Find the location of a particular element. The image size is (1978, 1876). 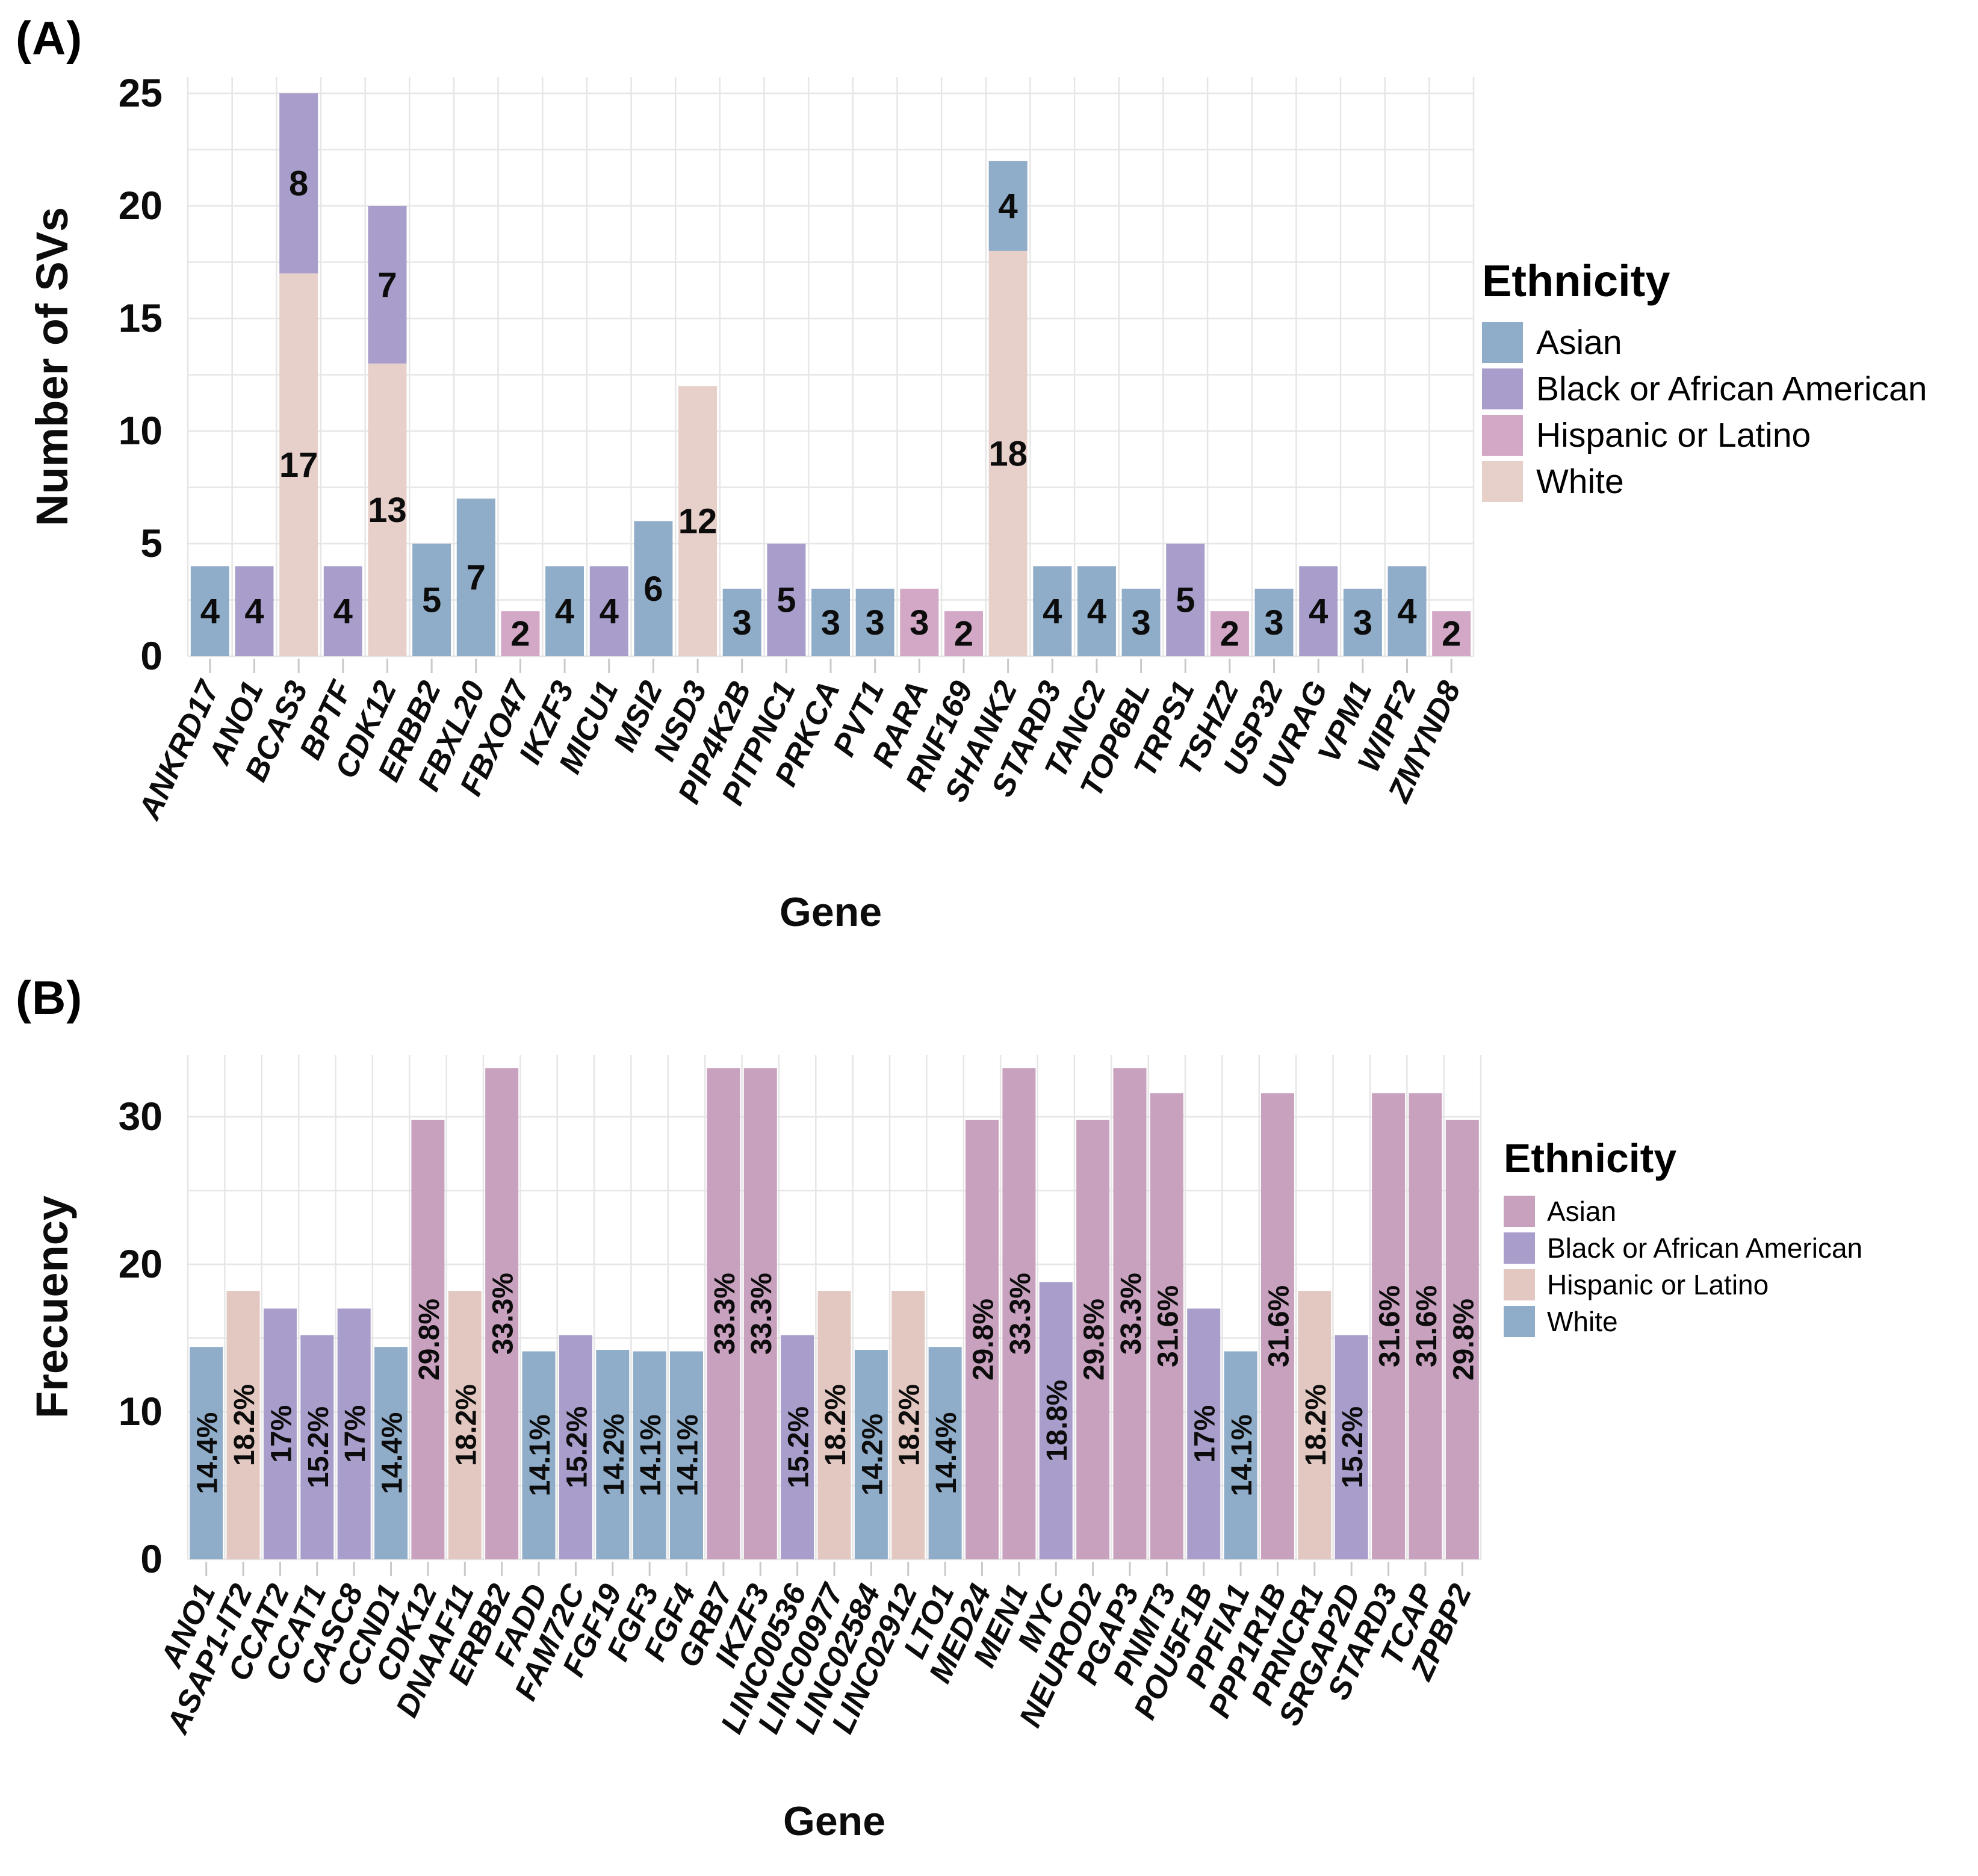

y-tick-label: 20 is located at coordinates (141, 205).